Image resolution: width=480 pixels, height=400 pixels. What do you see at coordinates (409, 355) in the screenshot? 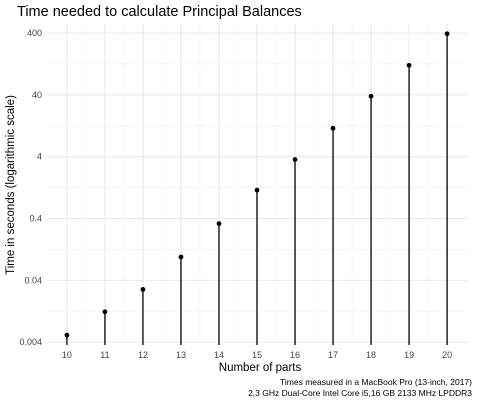
I see `x-tick-label: 19` at bounding box center [409, 355].